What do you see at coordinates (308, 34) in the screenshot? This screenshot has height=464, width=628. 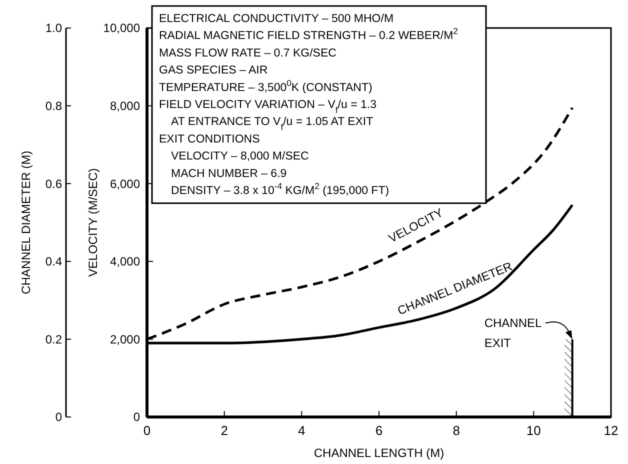 I see `annotation: RADIAL MAGNETIC FIELD STRENGTH – 0.2 WEBER/M$^{2}$` at bounding box center [308, 34].